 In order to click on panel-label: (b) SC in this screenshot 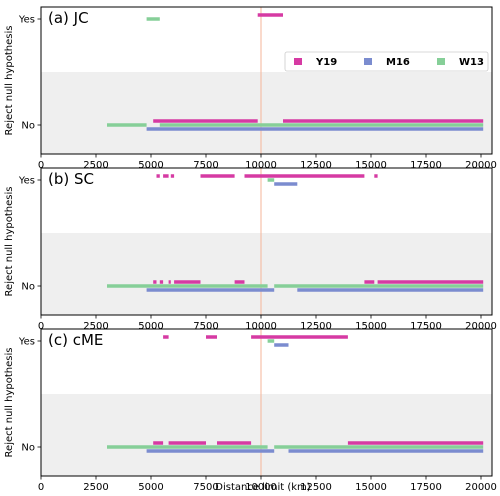, I will do `click(71, 179)`.